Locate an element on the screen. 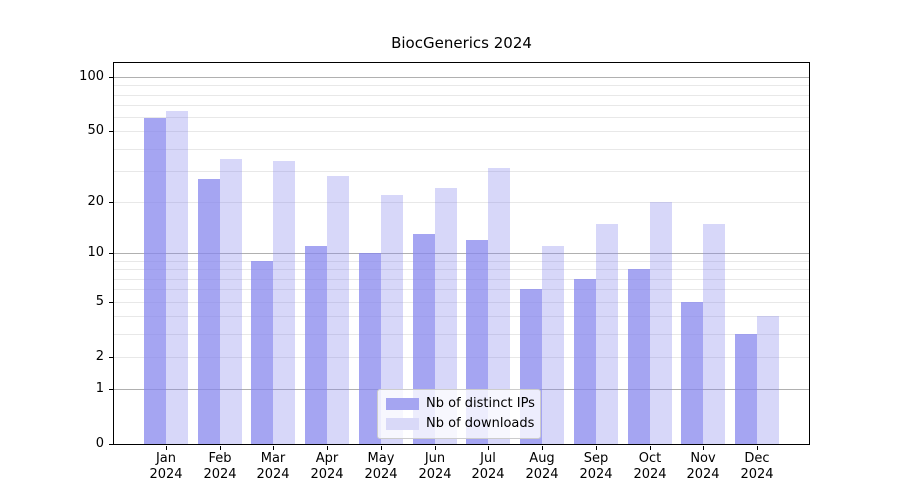 Image resolution: width=900 pixels, height=500 pixels. bar-ips-may is located at coordinates (370, 349).